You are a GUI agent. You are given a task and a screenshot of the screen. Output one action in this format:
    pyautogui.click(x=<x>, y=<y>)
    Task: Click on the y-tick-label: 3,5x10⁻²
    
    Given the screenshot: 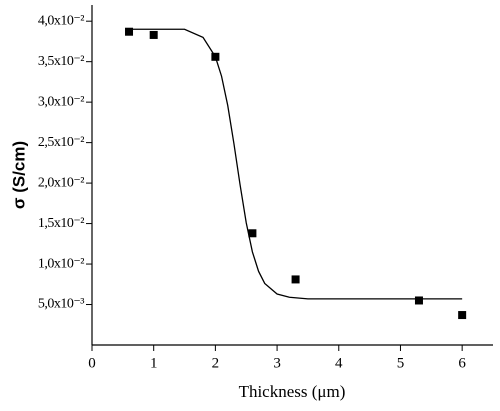 What is the action you would take?
    pyautogui.click(x=61, y=61)
    